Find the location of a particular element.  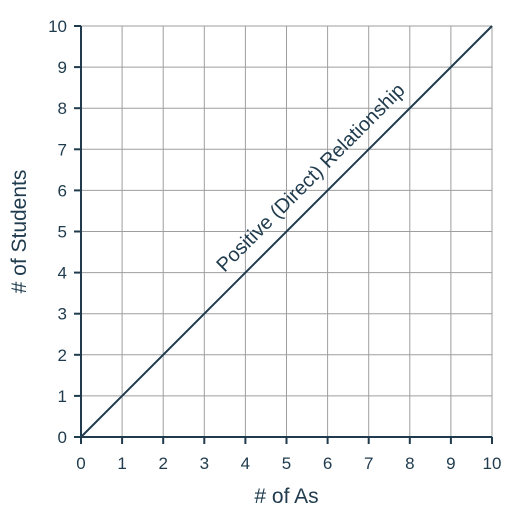

x-tick-label: 3 is located at coordinates (204, 463).